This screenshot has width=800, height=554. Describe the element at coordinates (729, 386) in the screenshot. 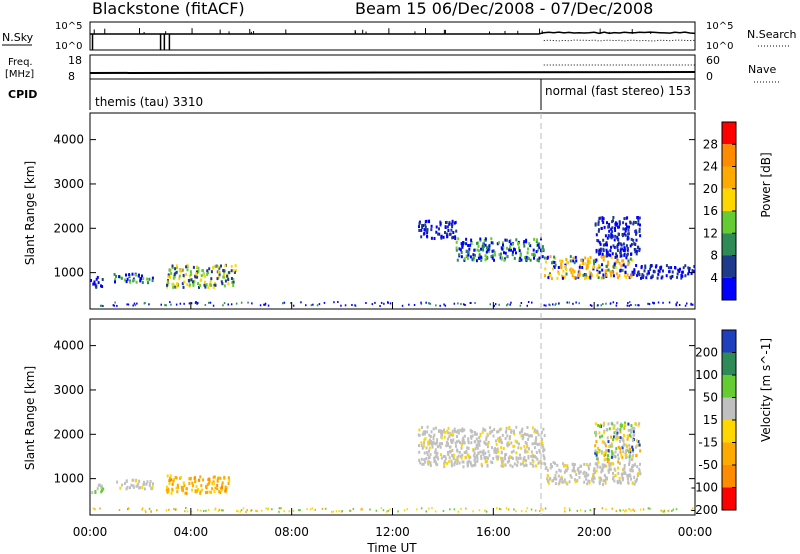

I see `velocity-colorbar-segment` at that location.